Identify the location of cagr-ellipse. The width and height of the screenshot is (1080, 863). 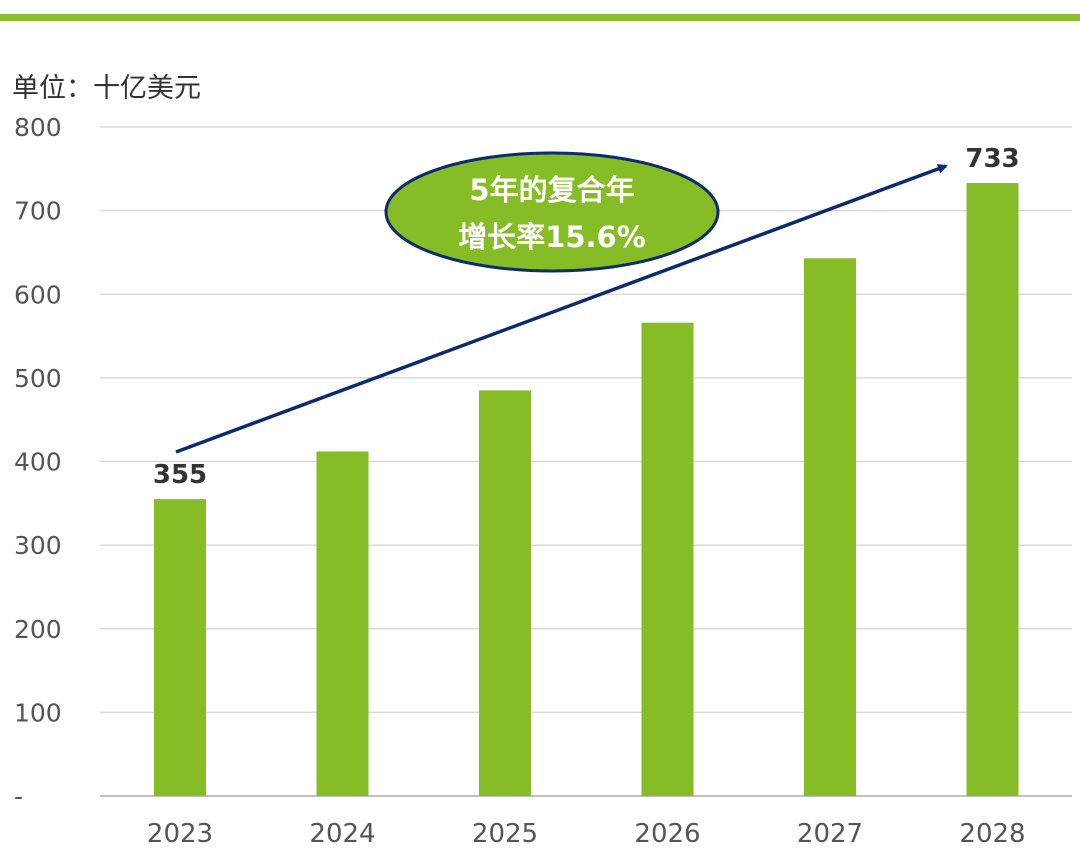
(552, 212).